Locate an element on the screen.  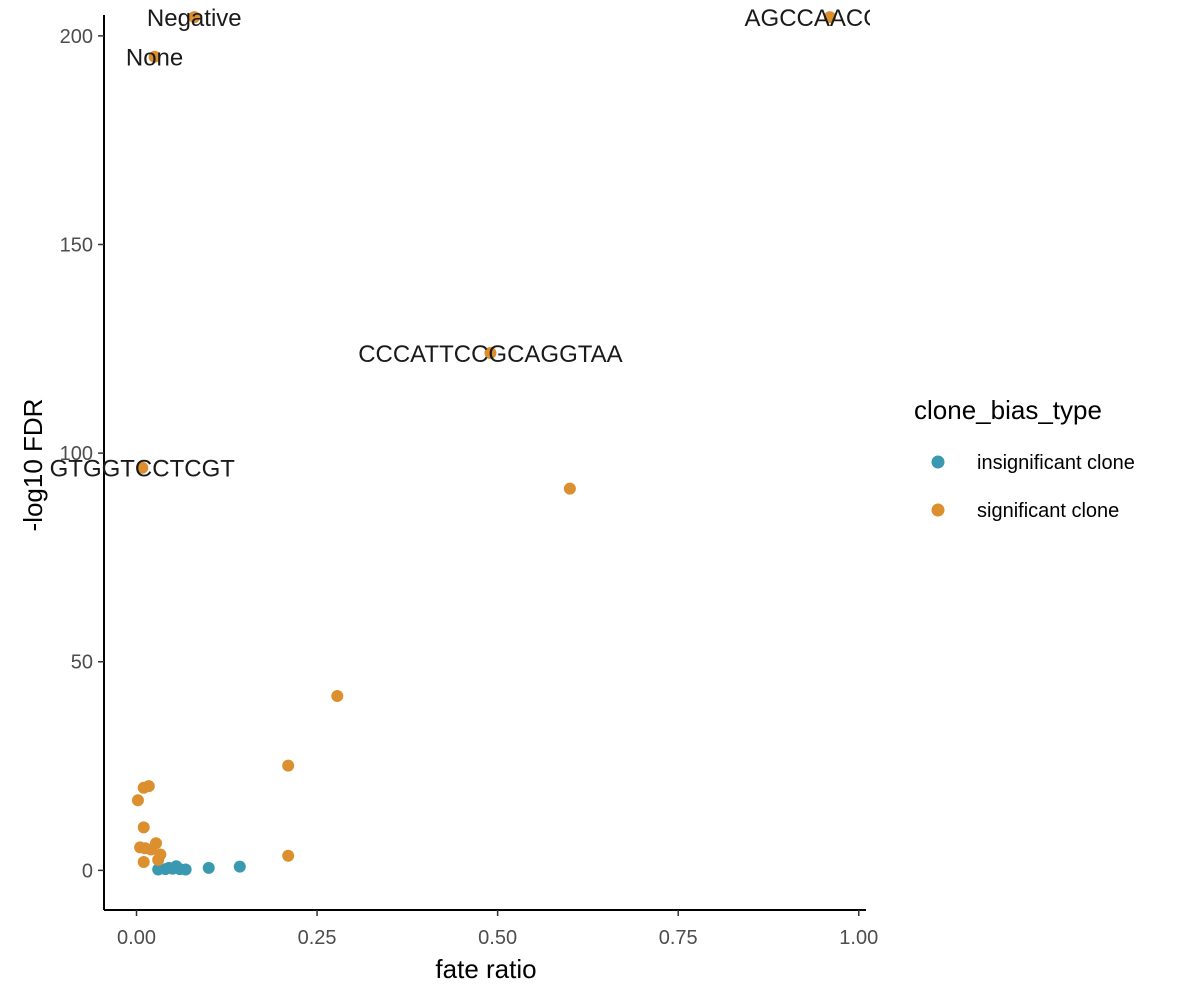
y-tick-label: 0 is located at coordinates (87, 871).